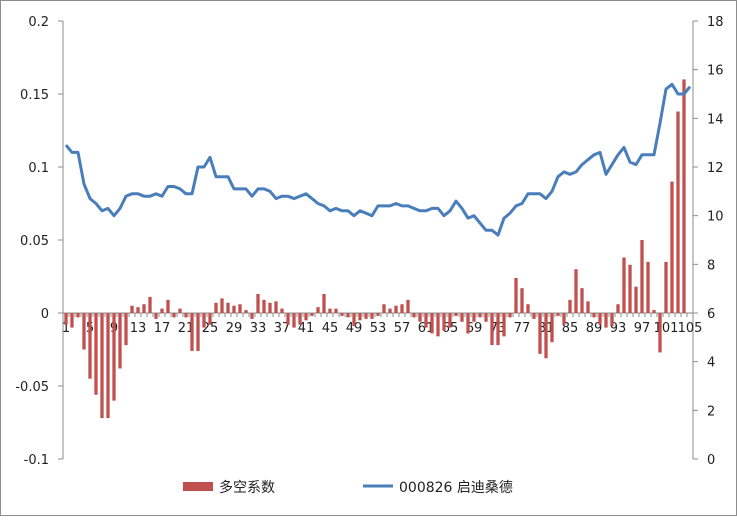 This screenshot has height=520, width=737. What do you see at coordinates (402, 328) in the screenshot?
I see `x-tick-label: 57` at bounding box center [402, 328].